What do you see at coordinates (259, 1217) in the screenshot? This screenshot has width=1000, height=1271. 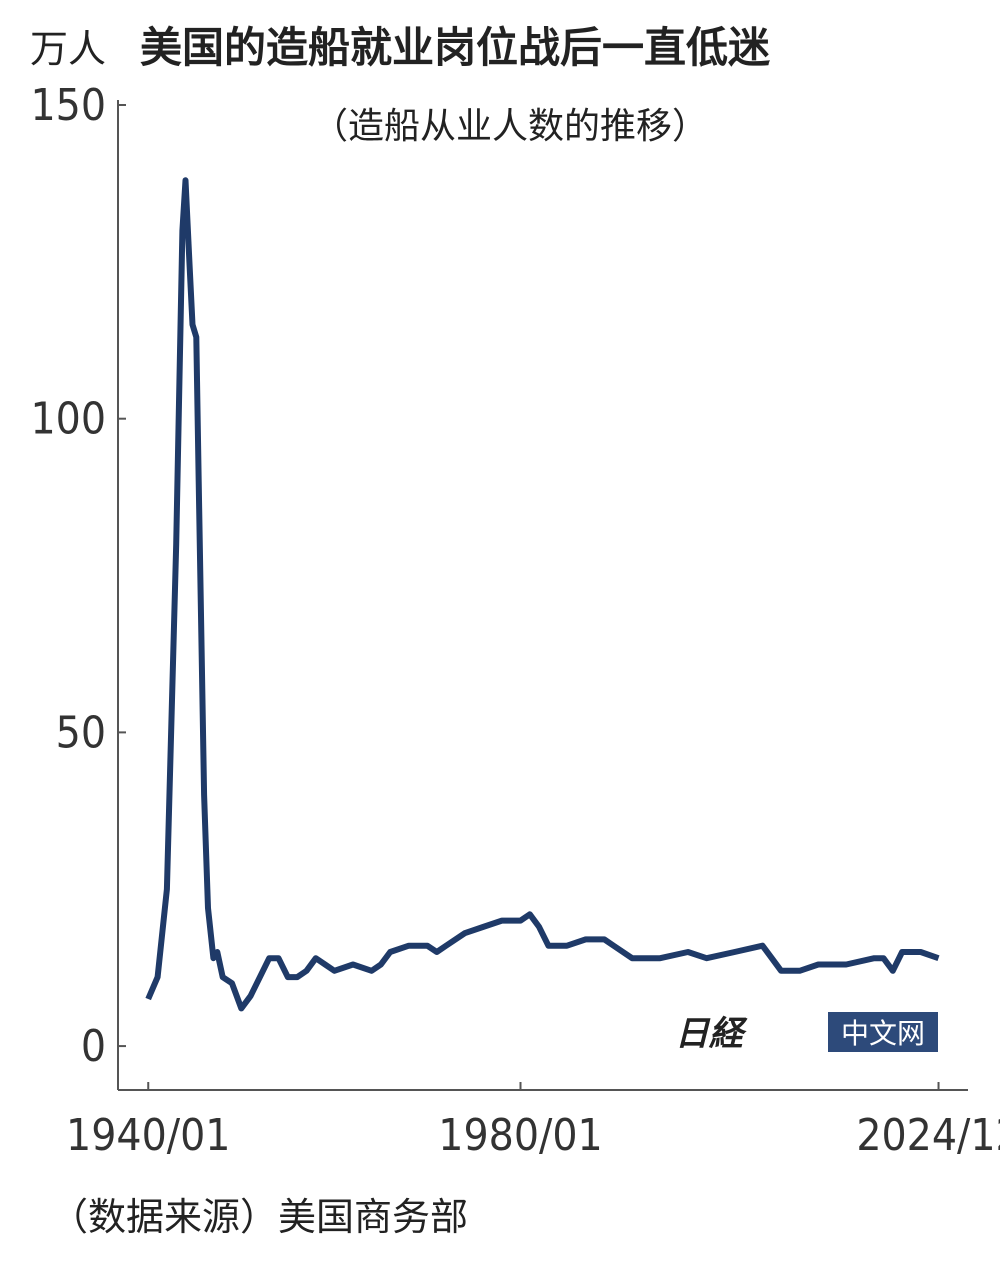 I see `source: （数据来源）美国商务部` at bounding box center [259, 1217].